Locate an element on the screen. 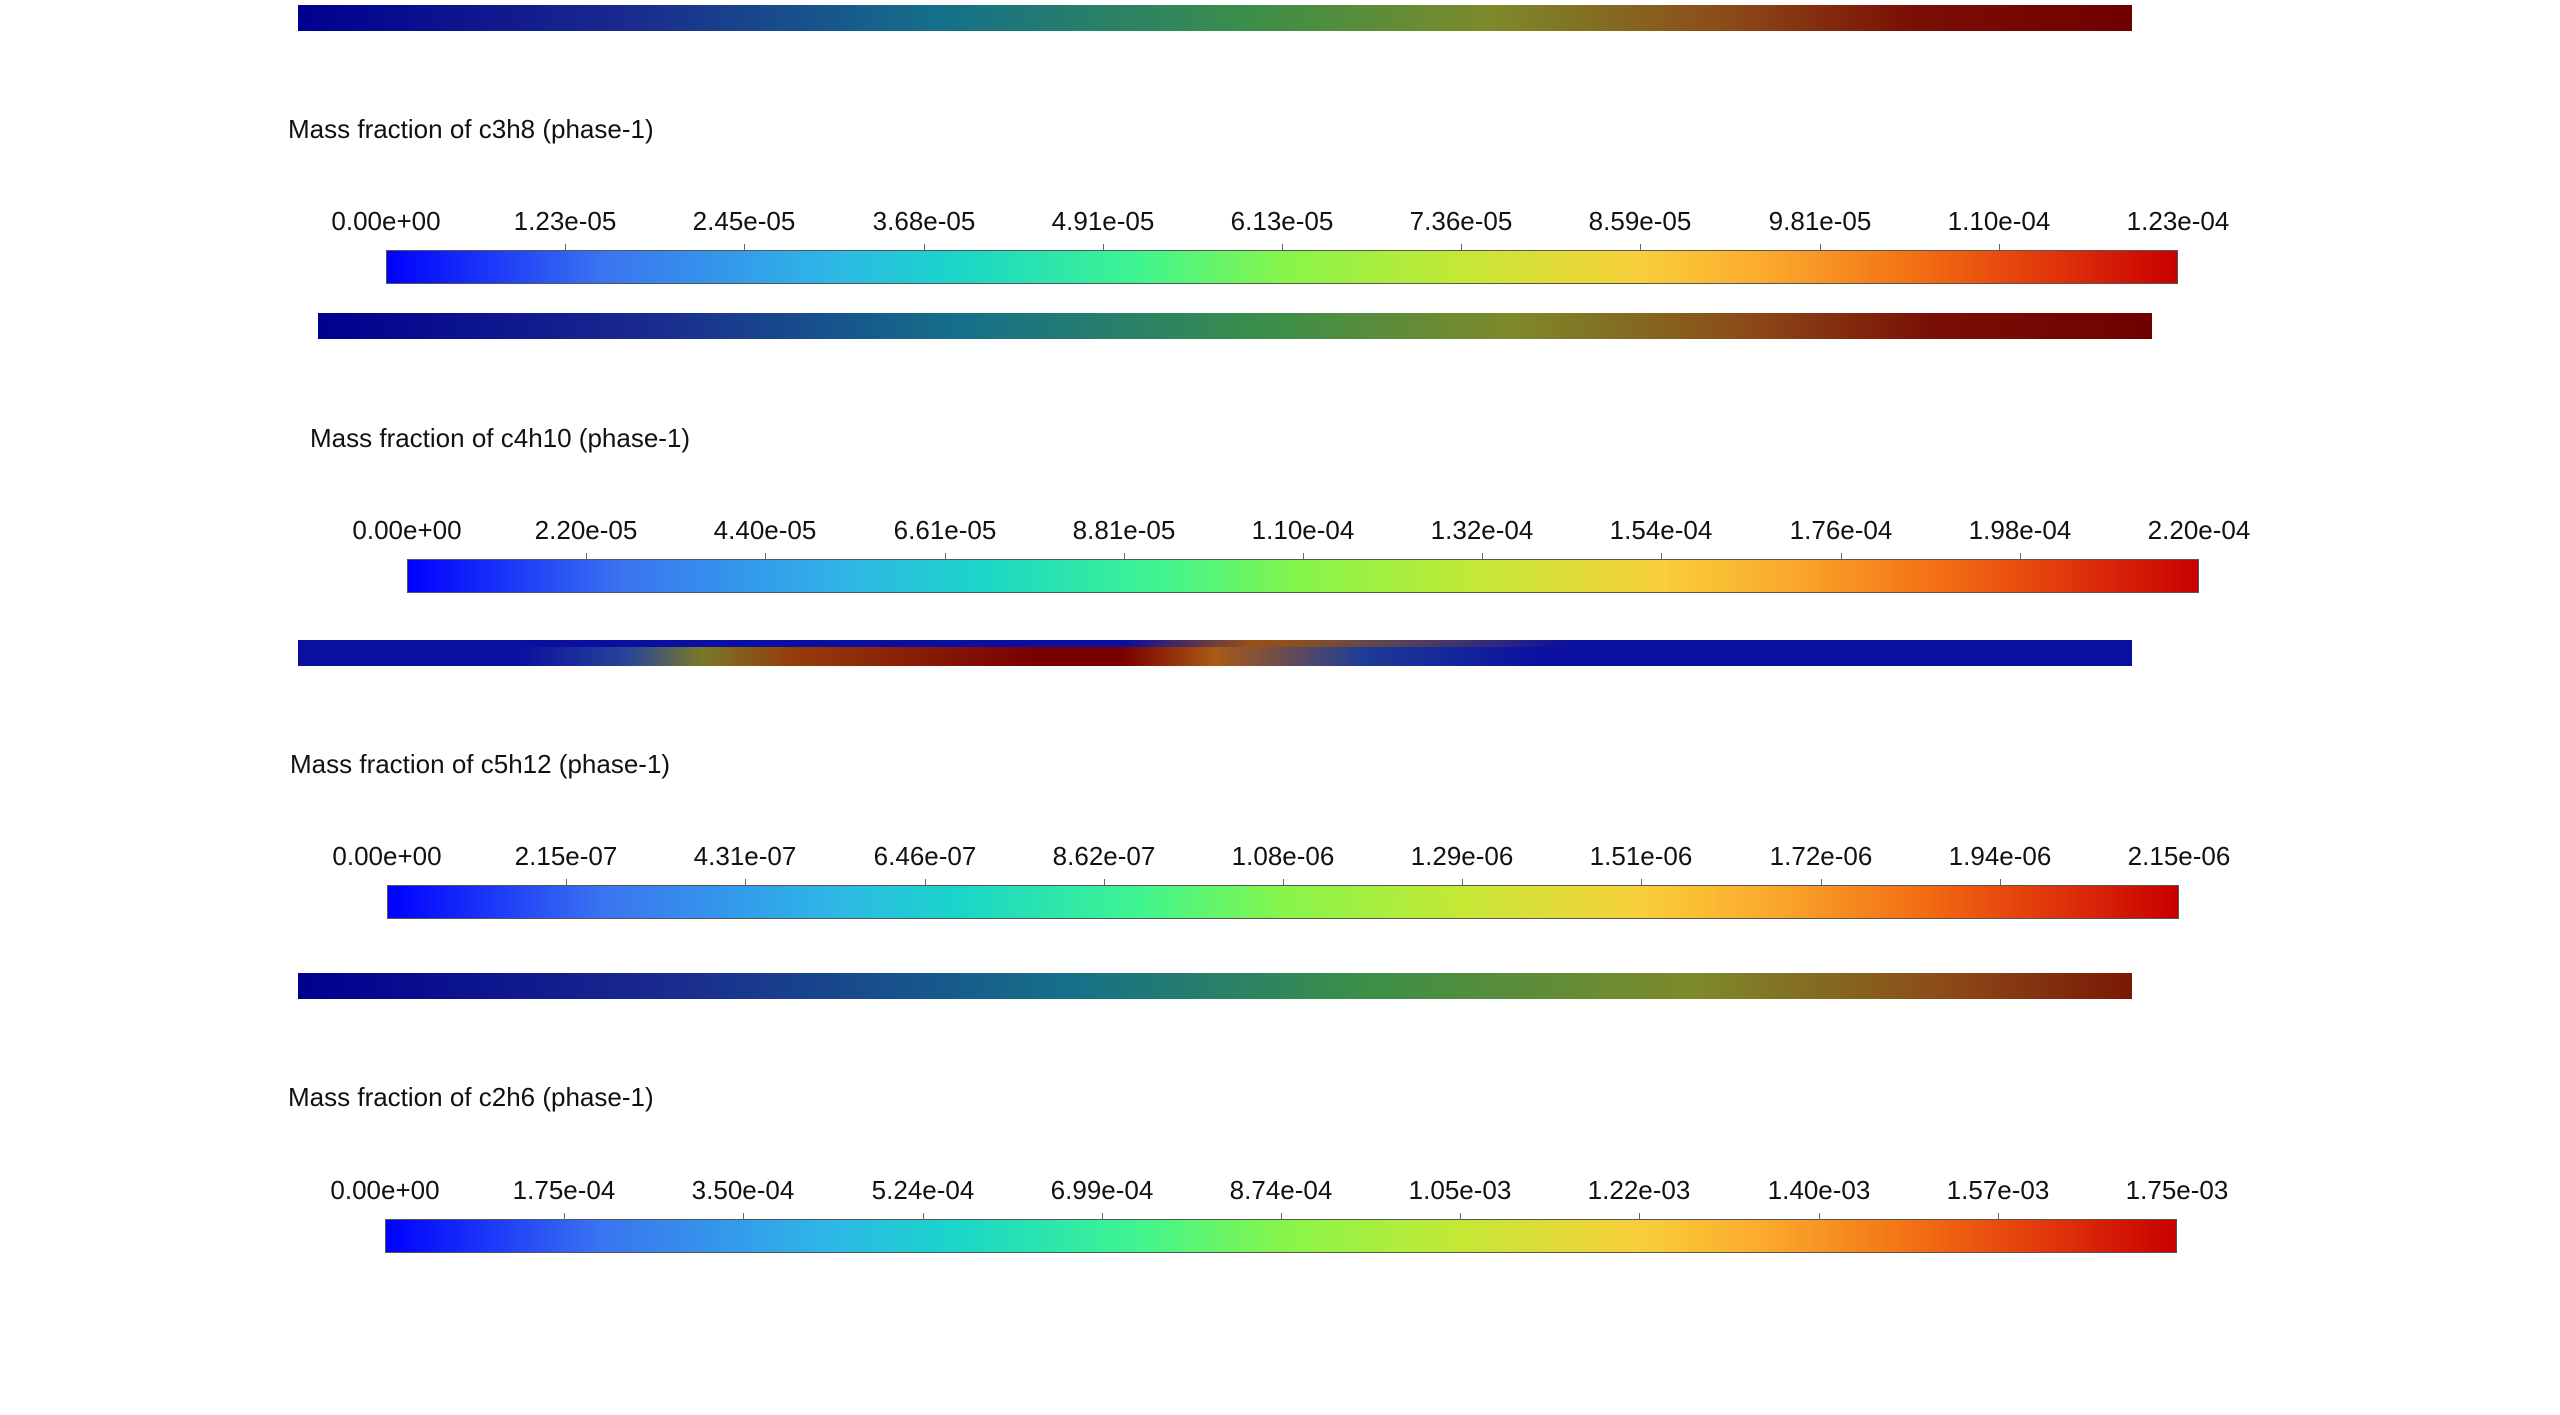 The width and height of the screenshot is (2560, 1415). tick-label: 6.13e-05 is located at coordinates (1282, 221).